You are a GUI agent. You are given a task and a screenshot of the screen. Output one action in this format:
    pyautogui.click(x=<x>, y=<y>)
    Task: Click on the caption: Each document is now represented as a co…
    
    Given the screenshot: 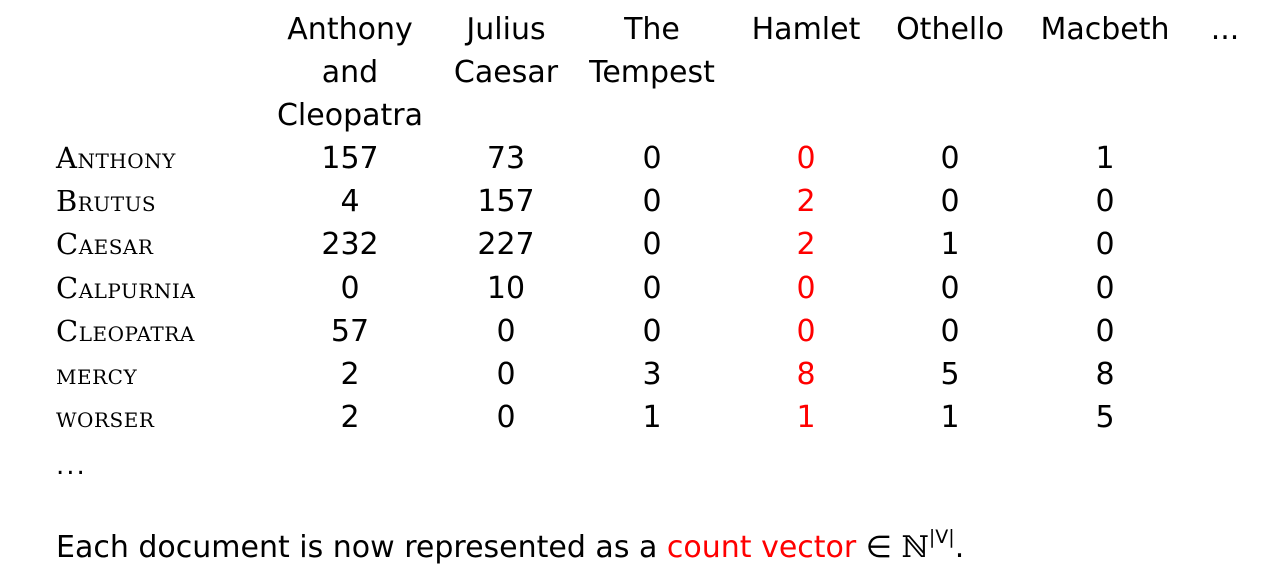 What is the action you would take?
    pyautogui.click(x=510, y=549)
    